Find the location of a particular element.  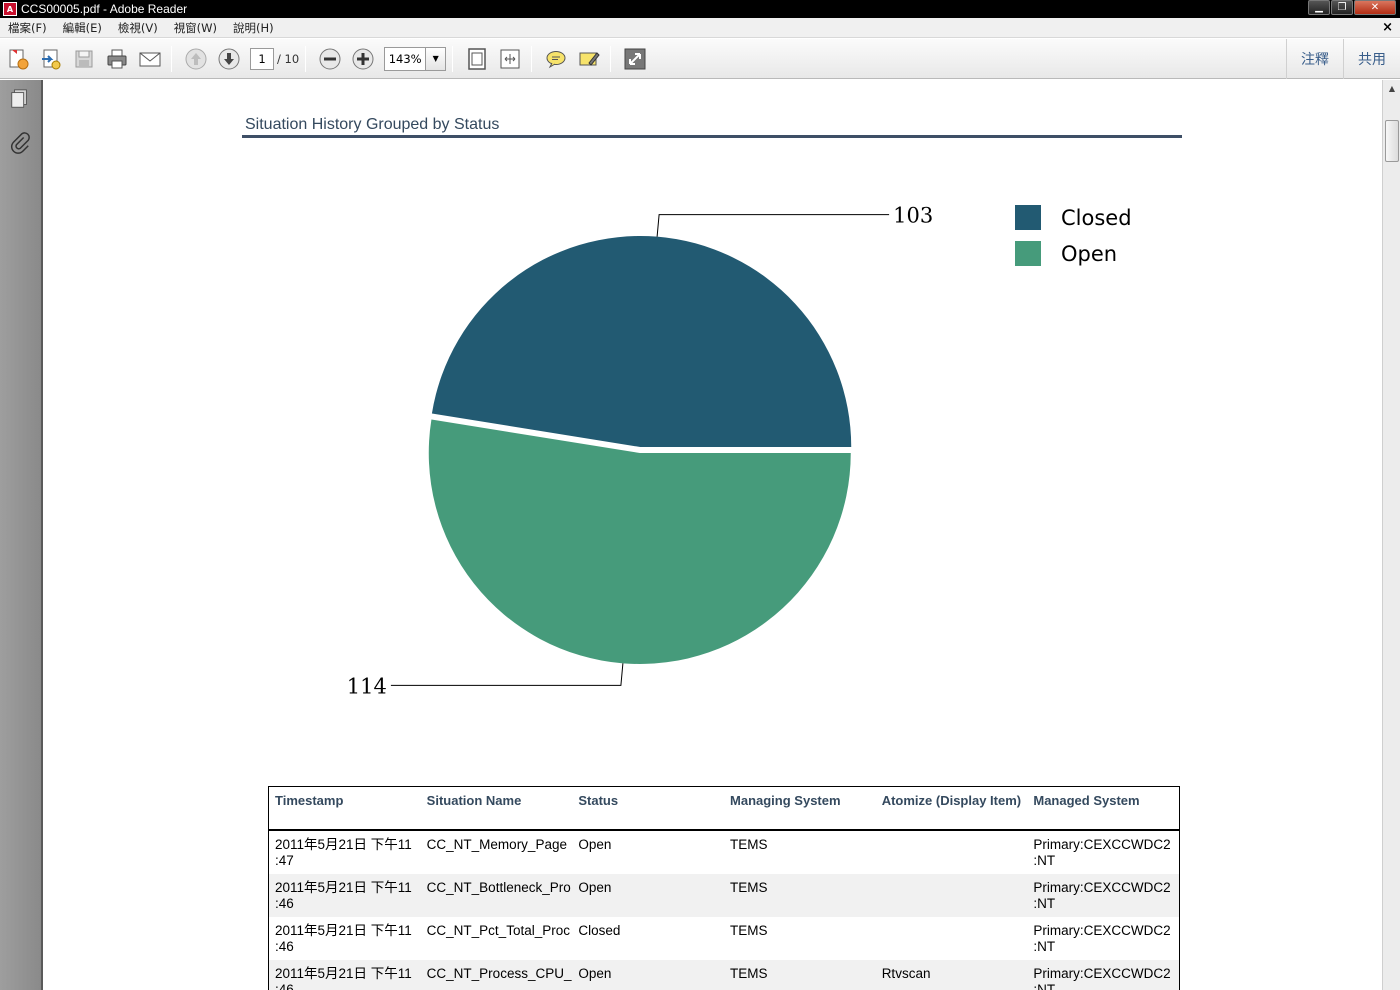

highlight-button is located at coordinates (589, 59).